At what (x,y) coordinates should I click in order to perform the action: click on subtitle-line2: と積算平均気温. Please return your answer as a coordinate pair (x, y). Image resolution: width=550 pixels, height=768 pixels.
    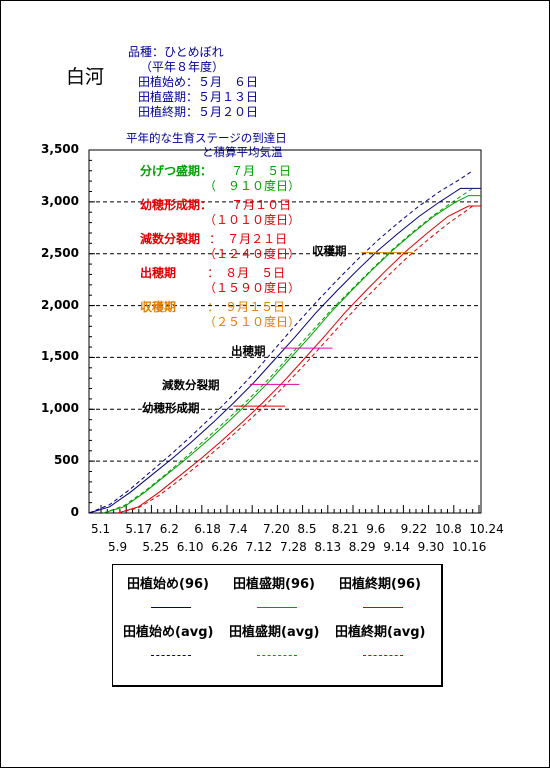
    Looking at the image, I should click on (242, 152).